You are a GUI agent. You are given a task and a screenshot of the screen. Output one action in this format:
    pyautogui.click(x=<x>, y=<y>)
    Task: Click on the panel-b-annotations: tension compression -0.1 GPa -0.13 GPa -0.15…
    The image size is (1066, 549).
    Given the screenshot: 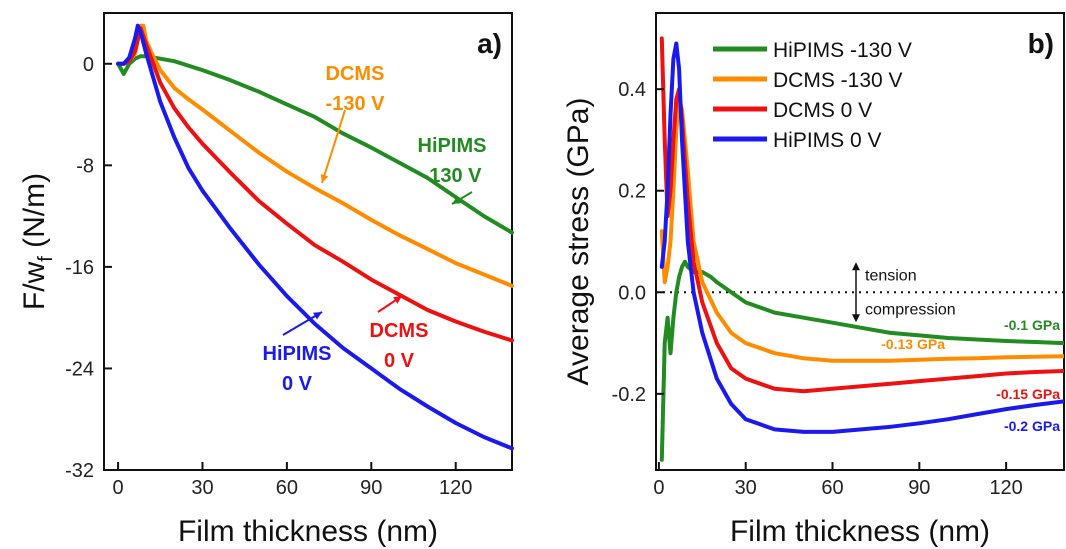 What is the action you would take?
    pyautogui.click(x=956, y=348)
    